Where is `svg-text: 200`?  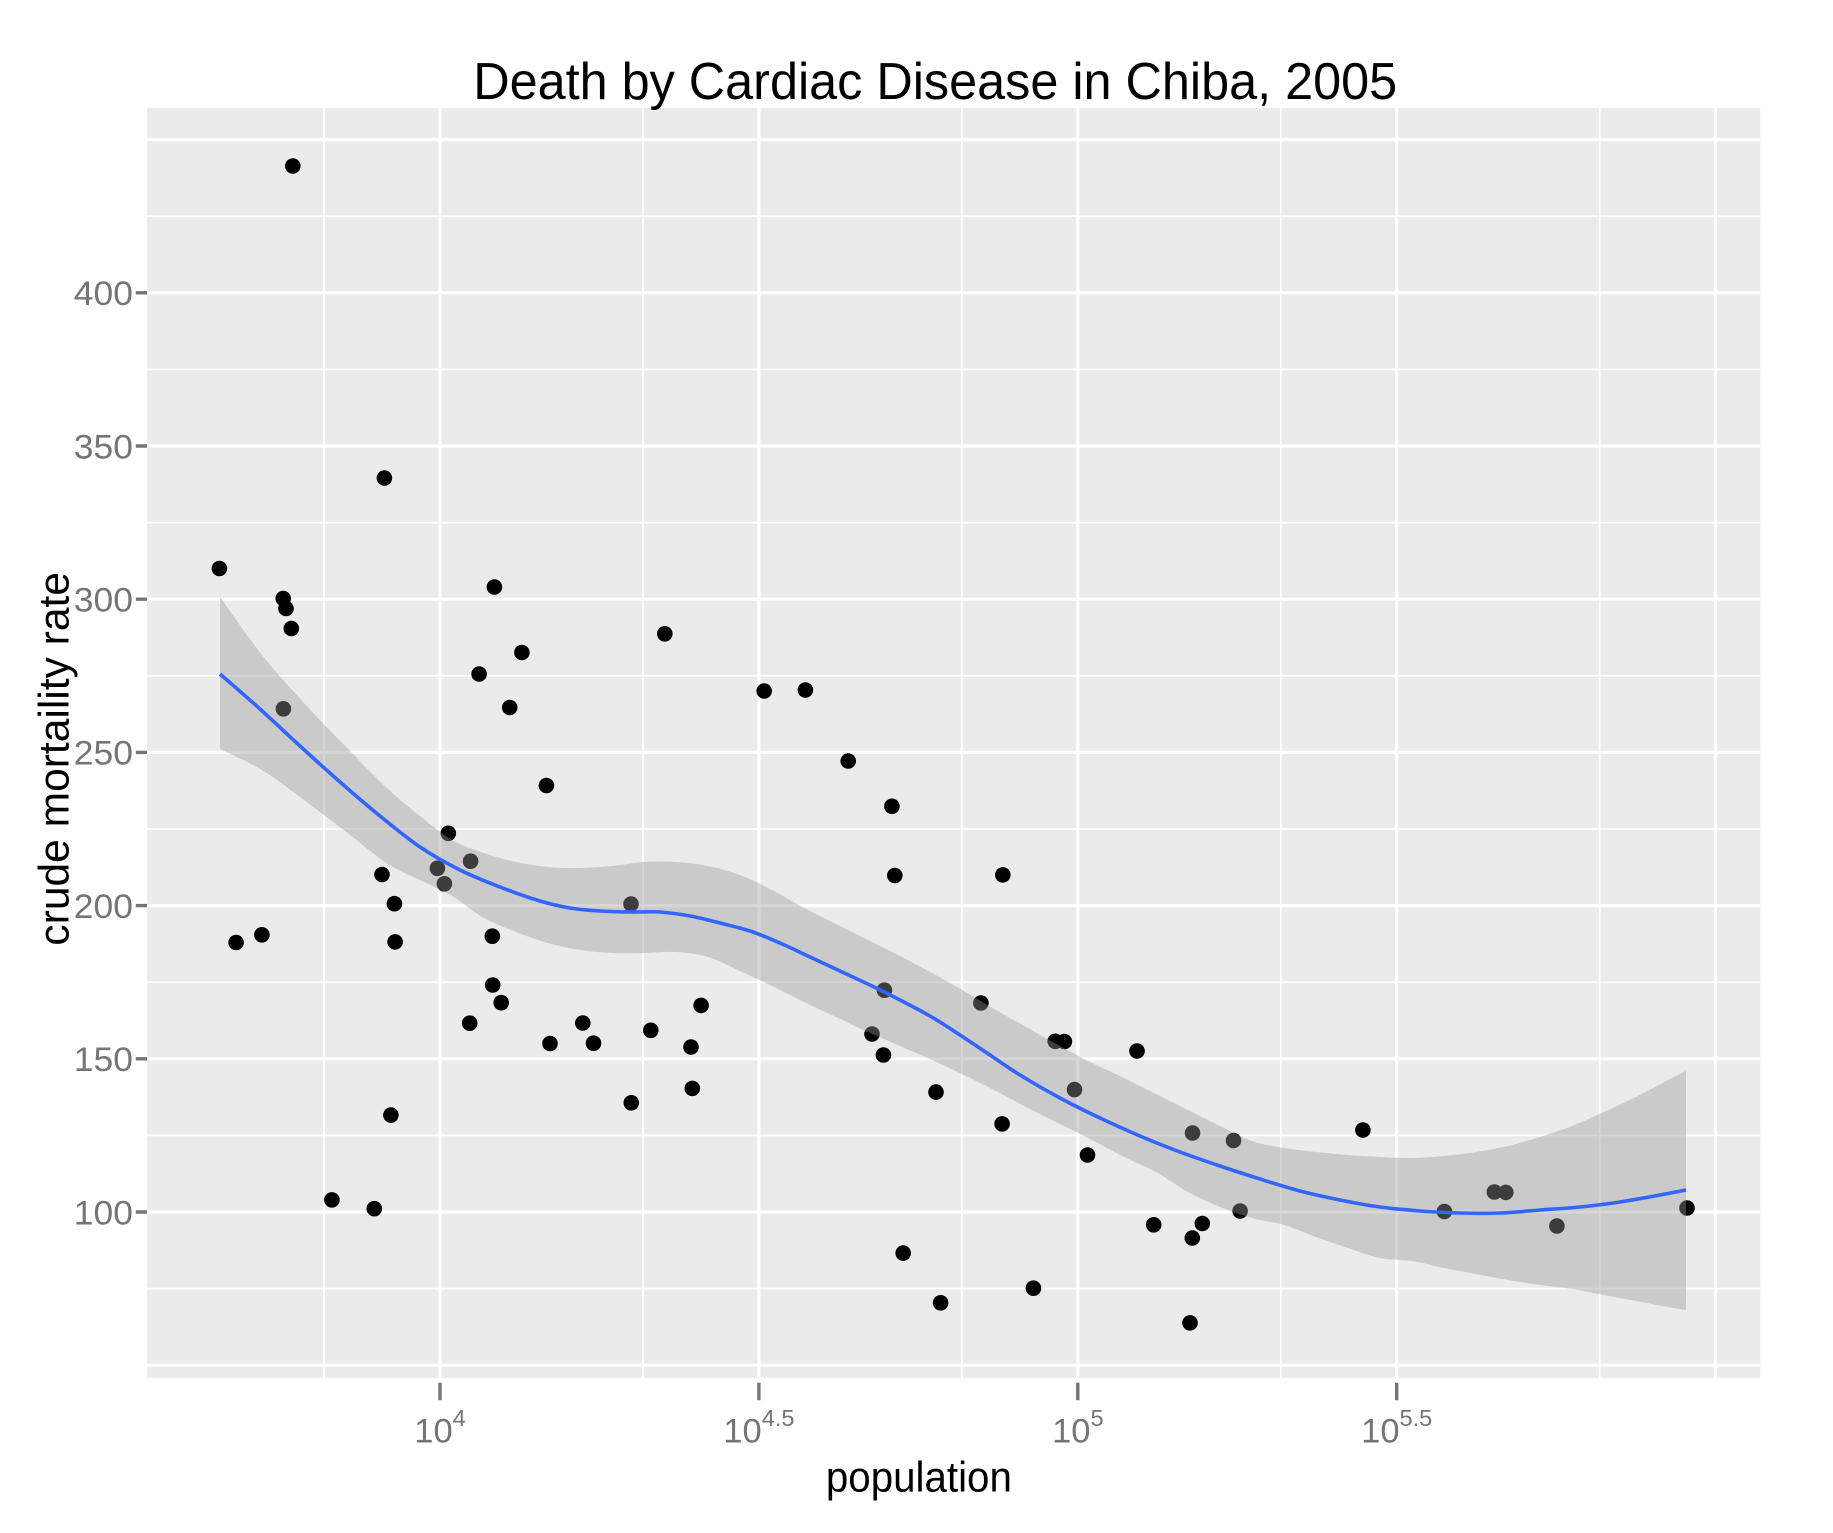 svg-text: 200 is located at coordinates (103, 907).